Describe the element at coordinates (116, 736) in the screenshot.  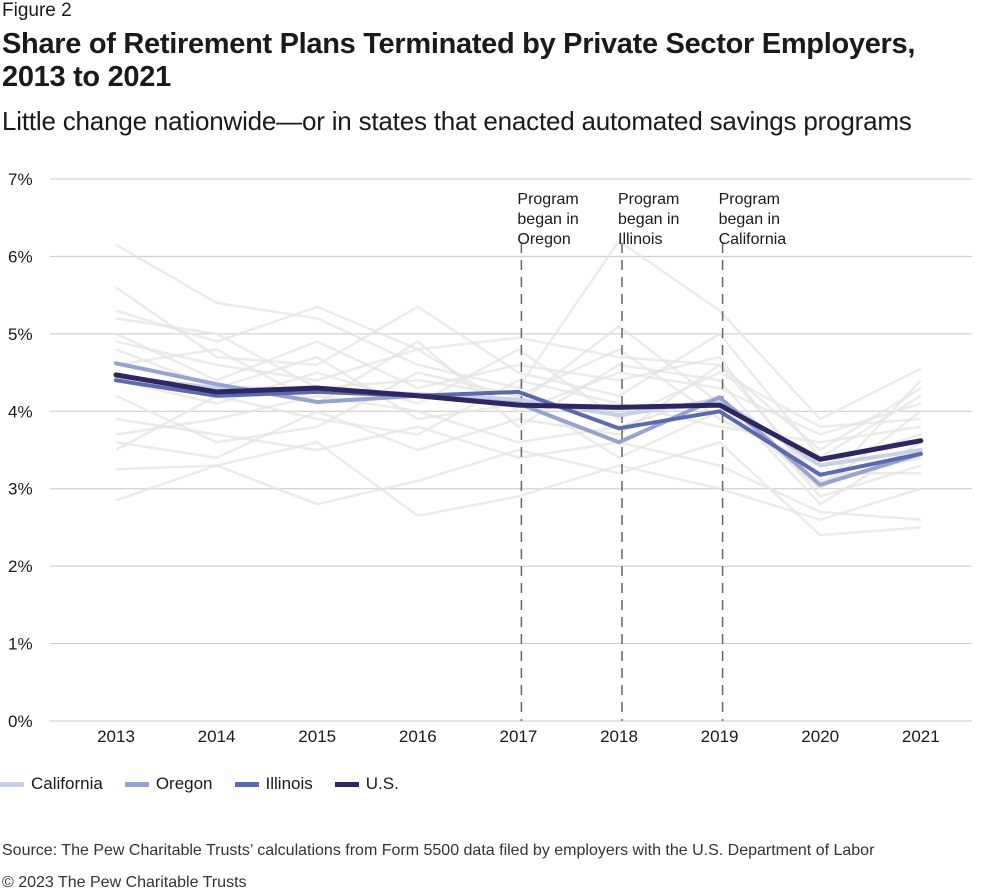
I see `x-tick-label: 2013` at that location.